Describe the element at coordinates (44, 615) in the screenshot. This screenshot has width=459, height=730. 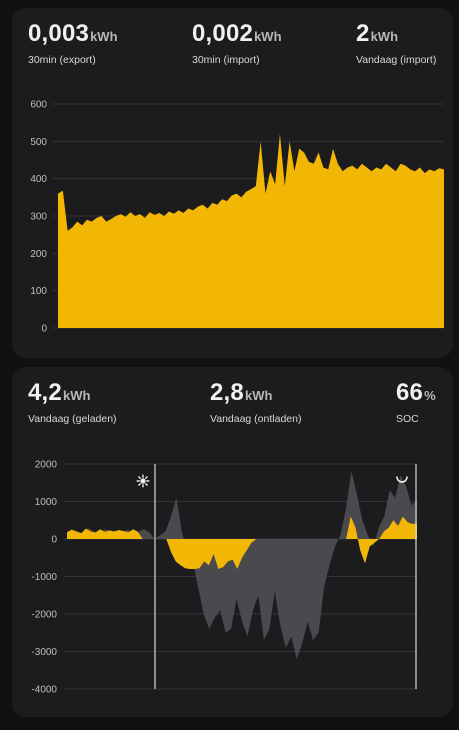
I see `y-tick-label: -2000` at that location.